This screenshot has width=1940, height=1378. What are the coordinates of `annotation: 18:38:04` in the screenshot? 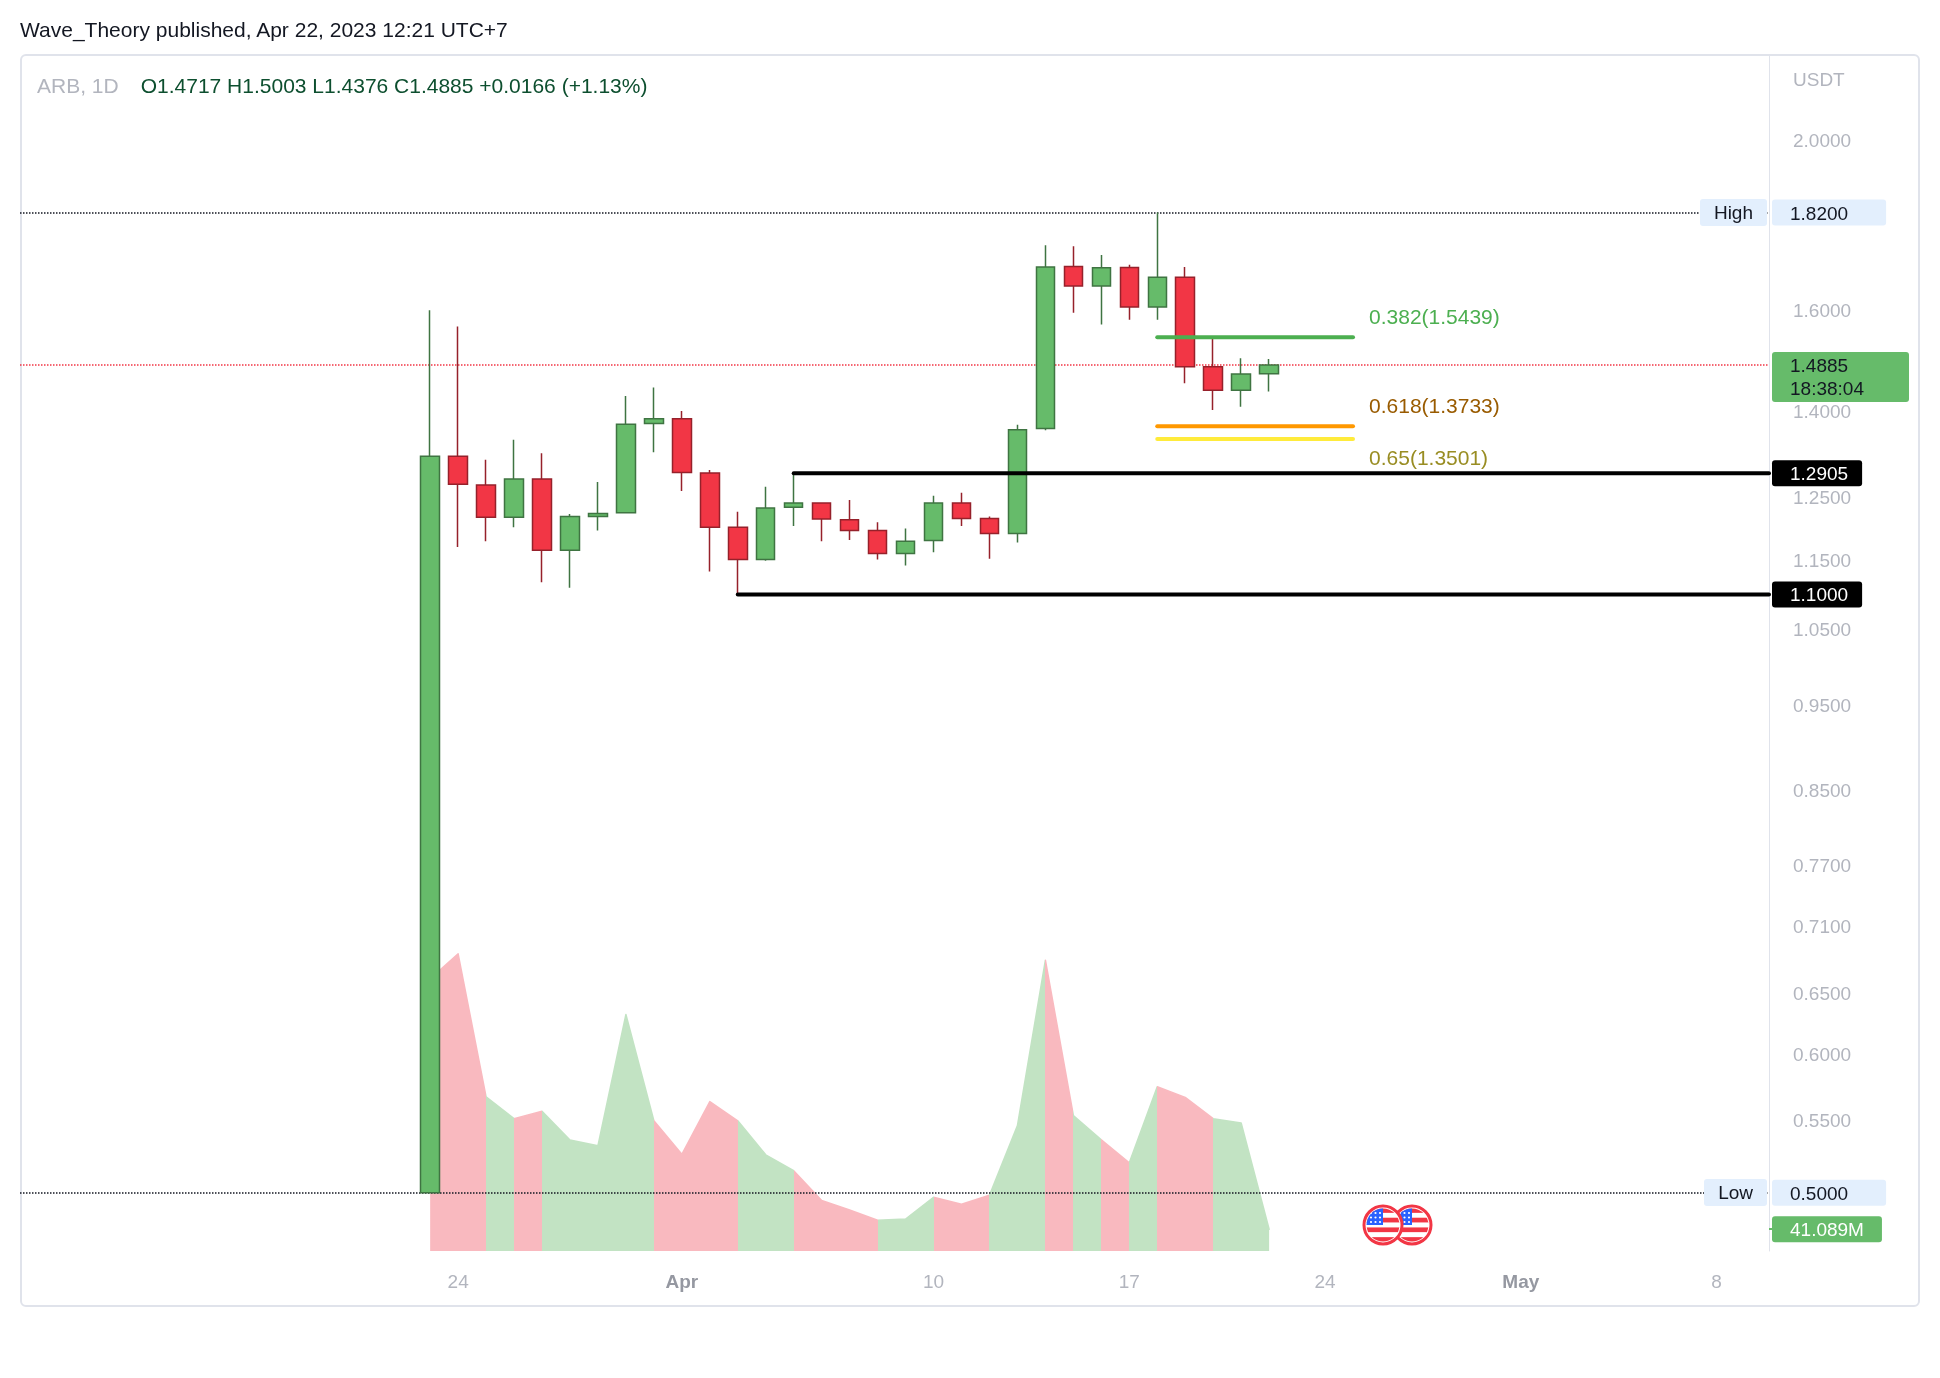 It's located at (1840, 390).